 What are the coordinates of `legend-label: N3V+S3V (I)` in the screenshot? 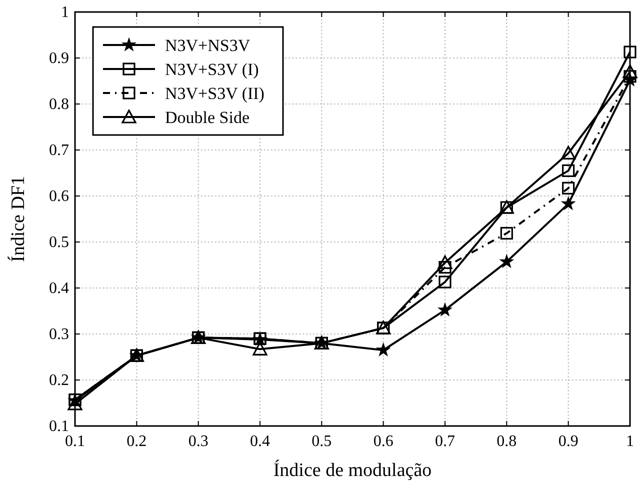 It's located at (212, 69).